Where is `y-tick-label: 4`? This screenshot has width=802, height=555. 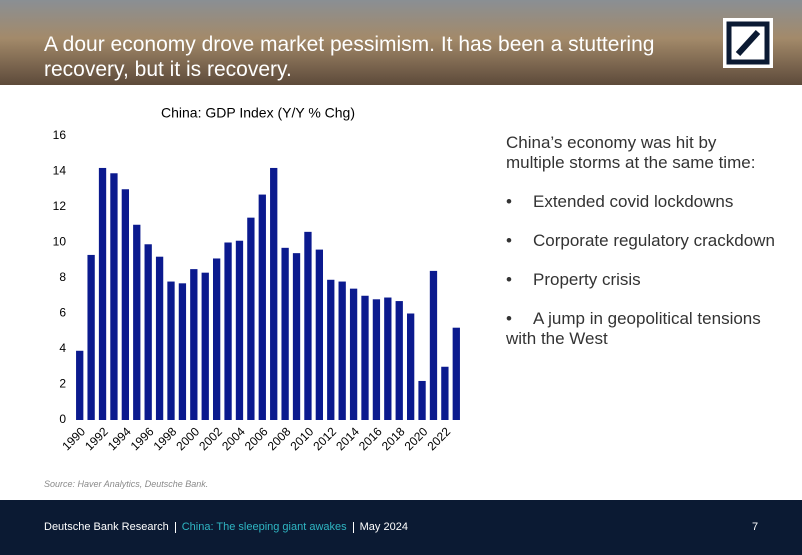
y-tick-label: 4 is located at coordinates (62, 348).